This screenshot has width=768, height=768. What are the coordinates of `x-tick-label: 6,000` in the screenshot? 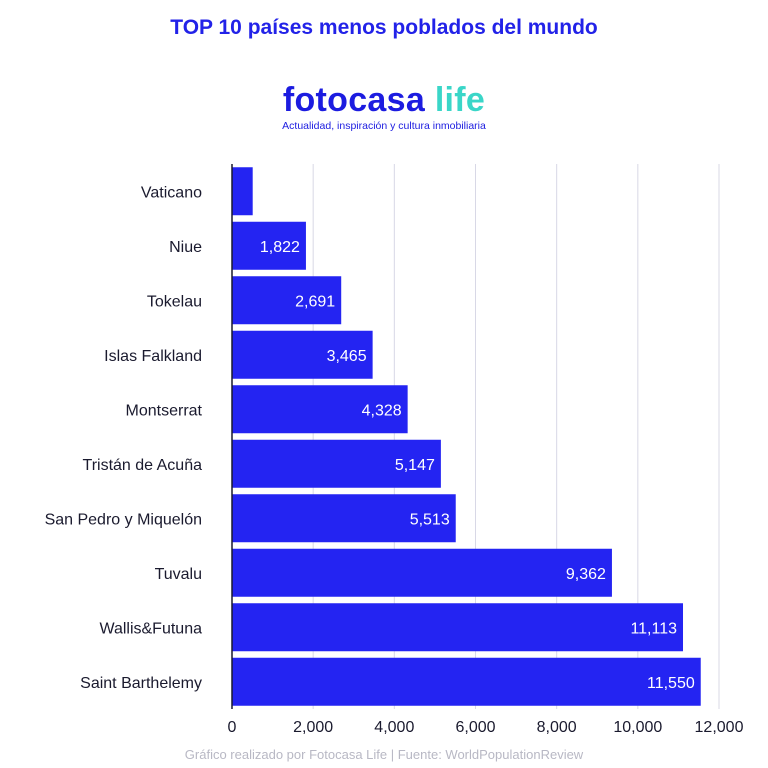 It's located at (475, 727).